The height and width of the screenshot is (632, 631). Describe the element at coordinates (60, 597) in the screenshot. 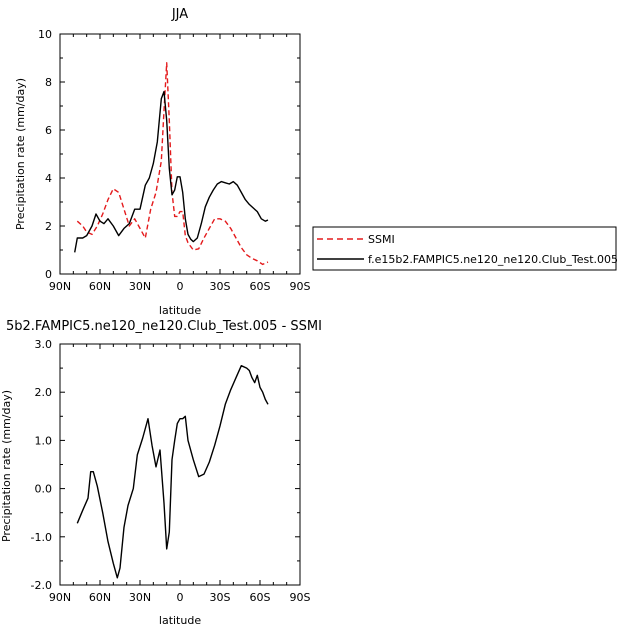

I see `bottom-x-tick-label: 90N` at that location.